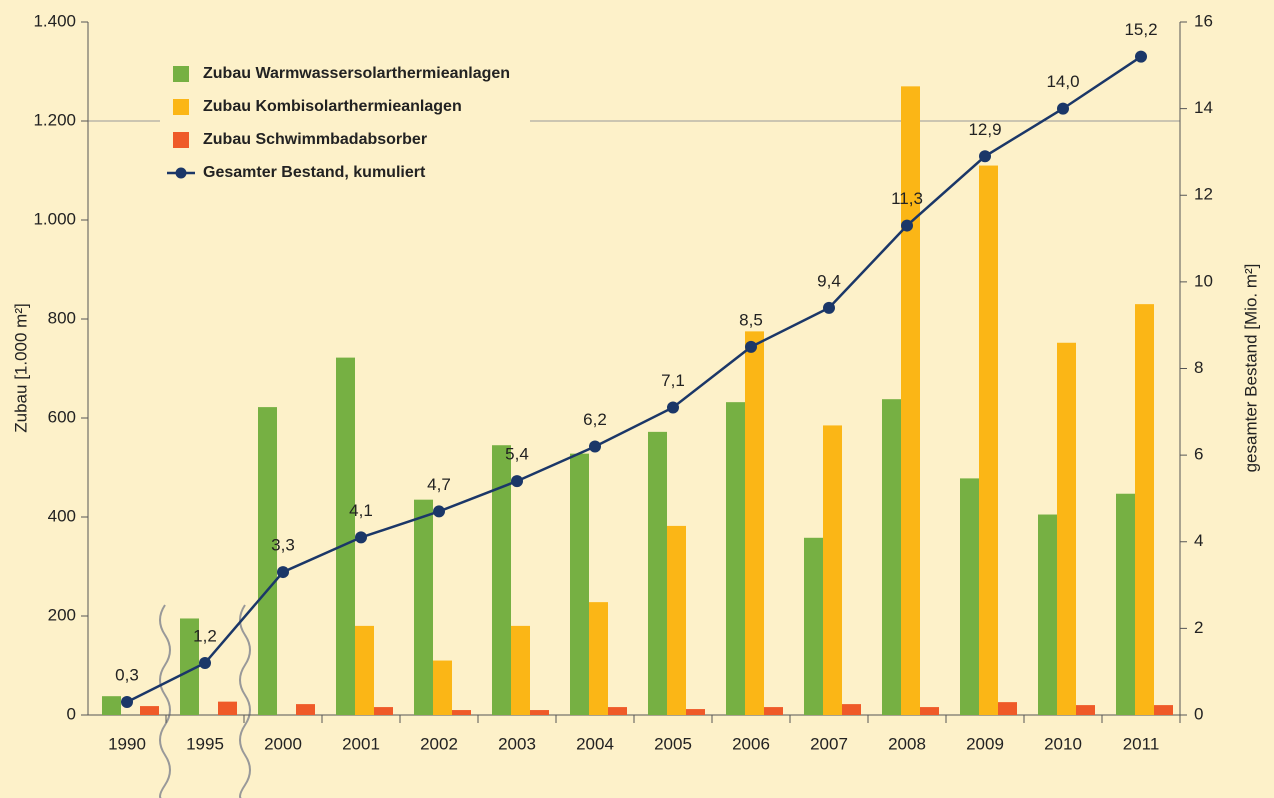 This screenshot has height=798, width=1274. I want to click on y-tick-label: 600, so click(62, 416).